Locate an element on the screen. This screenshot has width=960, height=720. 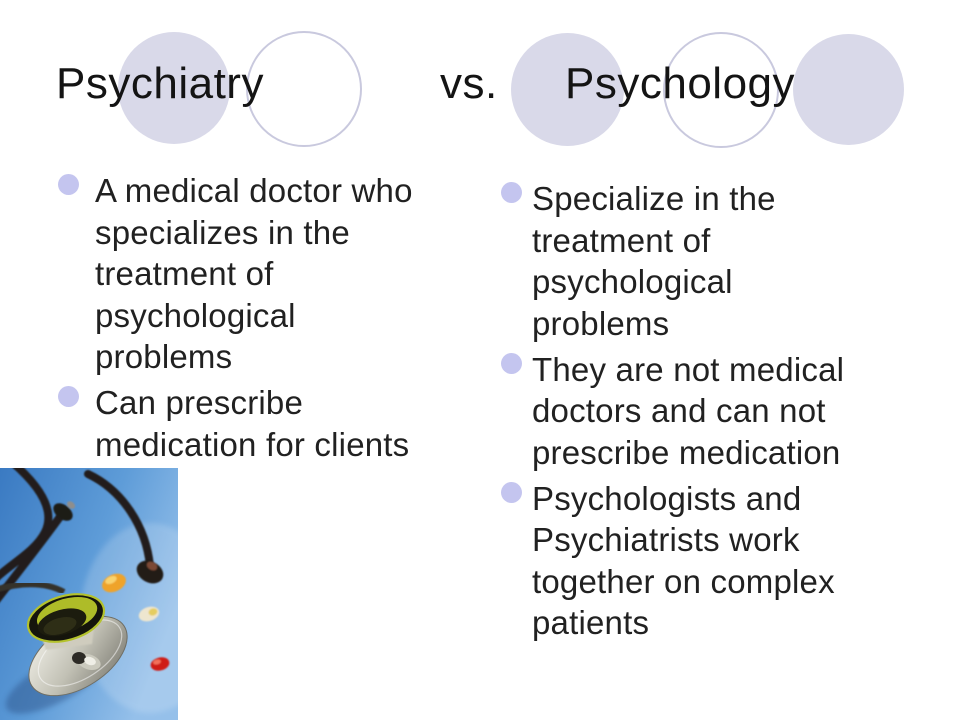
bullet-text: Can prescribe medication for clients is located at coordinates (252, 423).